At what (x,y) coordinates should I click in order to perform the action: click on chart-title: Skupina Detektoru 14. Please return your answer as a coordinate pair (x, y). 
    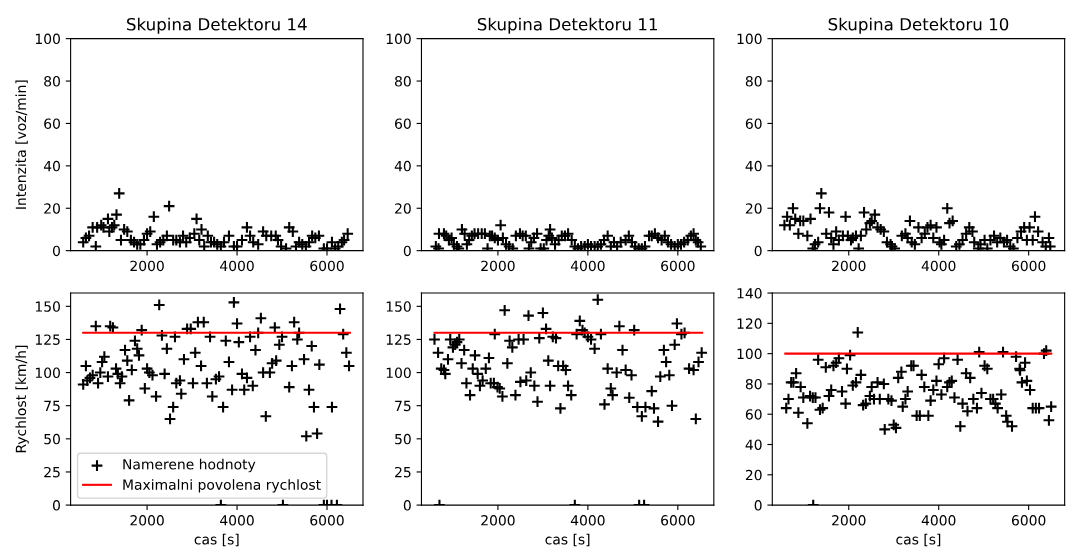
    Looking at the image, I should click on (217, 25).